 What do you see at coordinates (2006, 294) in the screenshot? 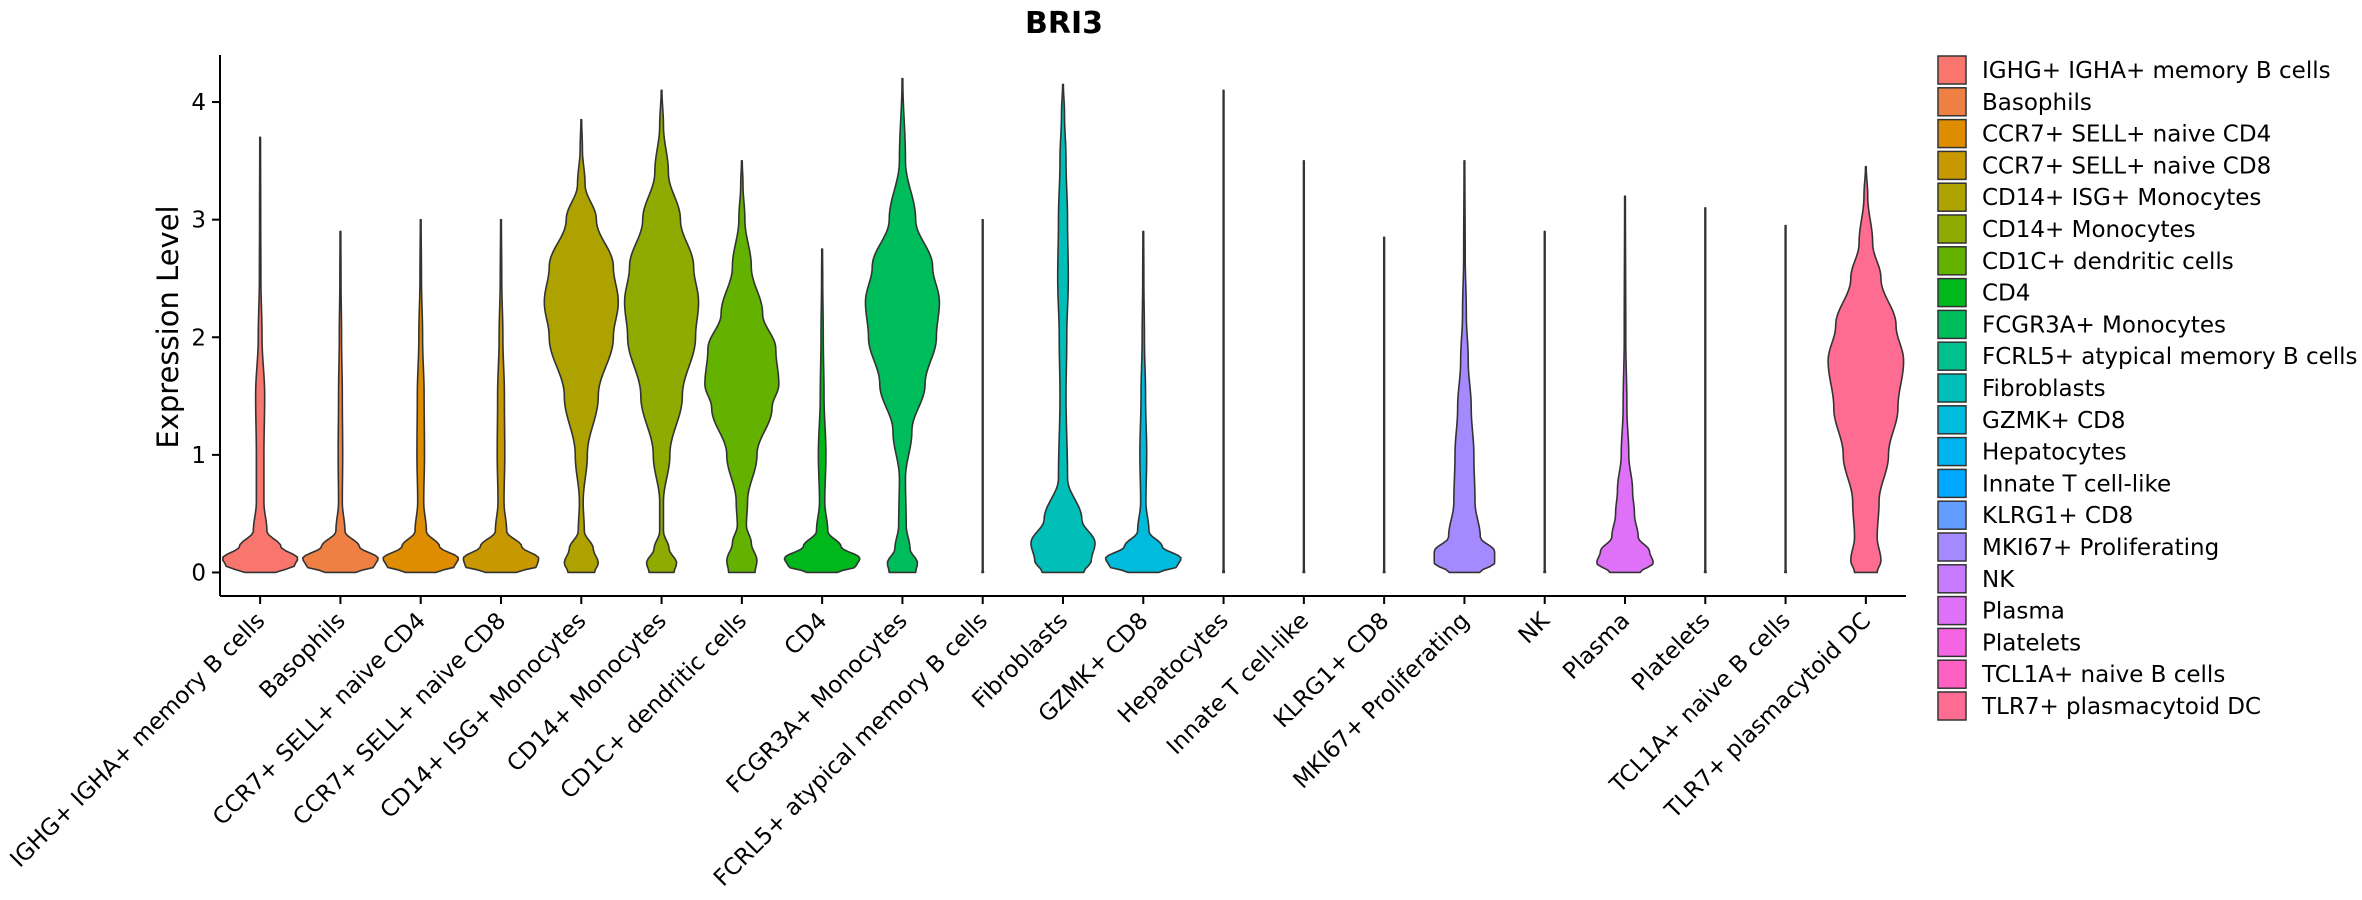
I see `legend-label: CD4` at bounding box center [2006, 294].